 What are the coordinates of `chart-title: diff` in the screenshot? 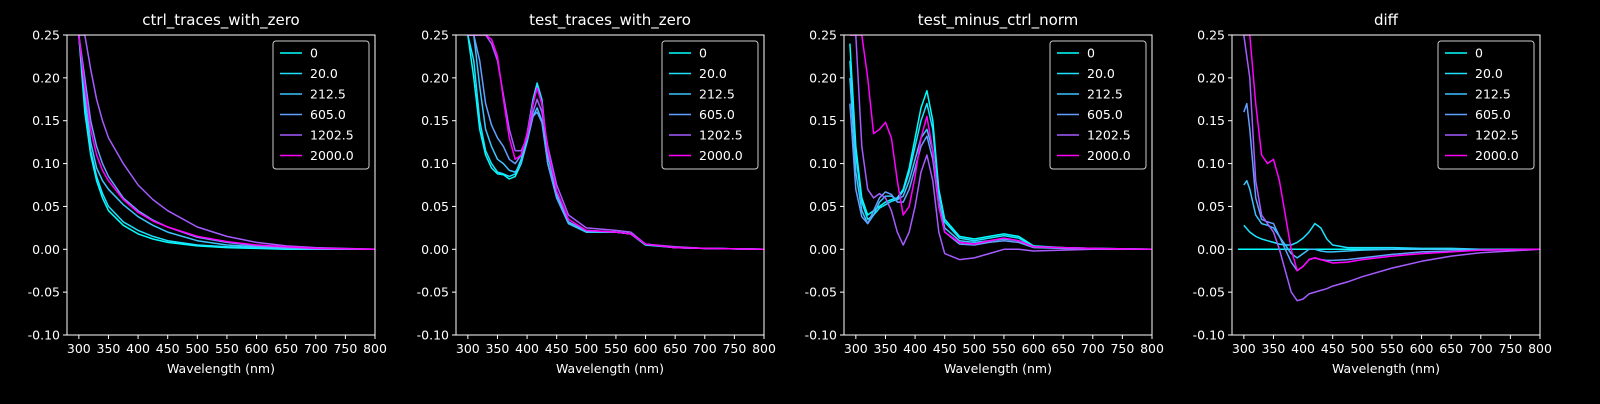 It's located at (1386, 20).